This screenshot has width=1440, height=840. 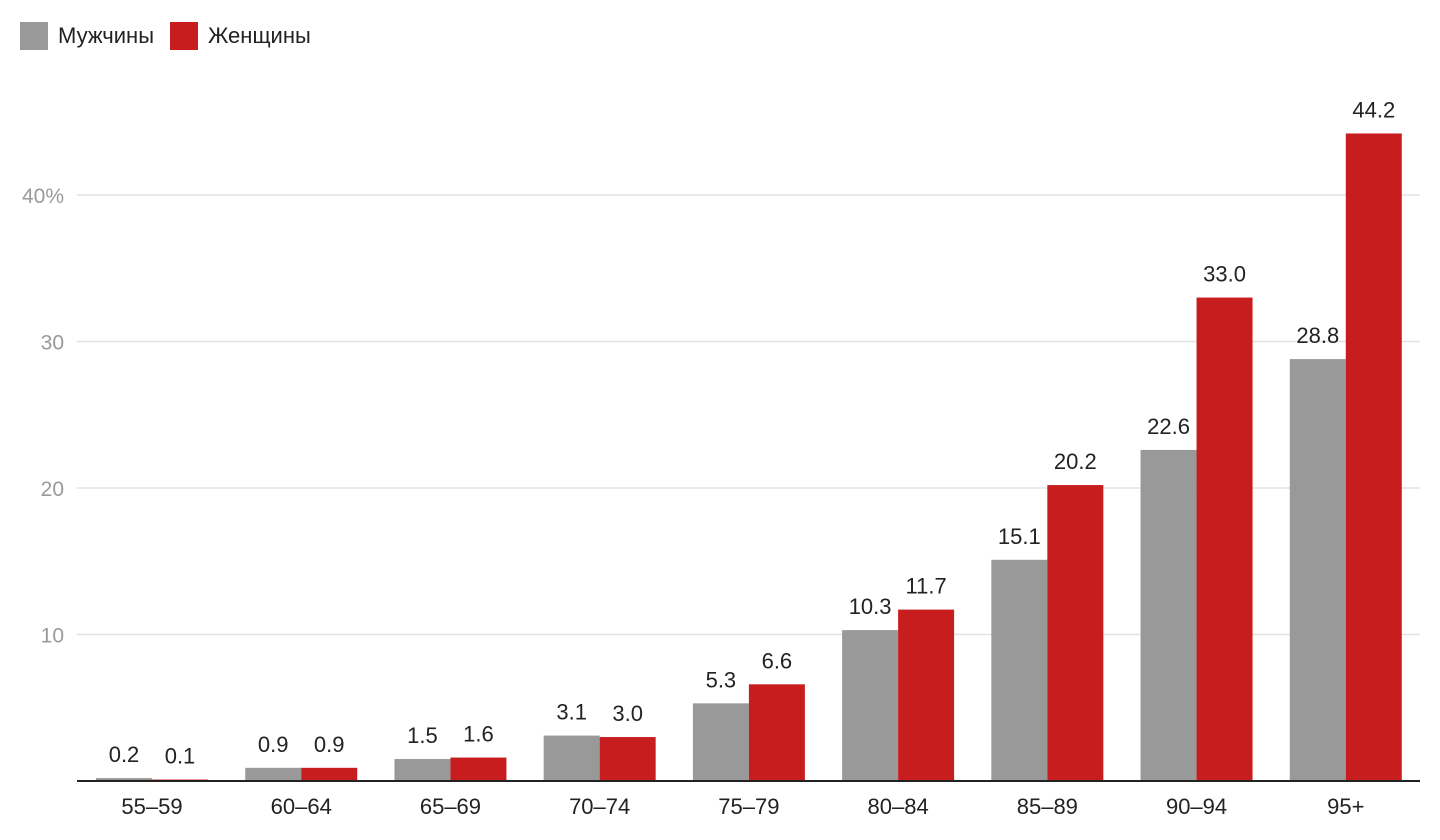 I want to click on y-tick-label: 20, so click(x=52, y=489).